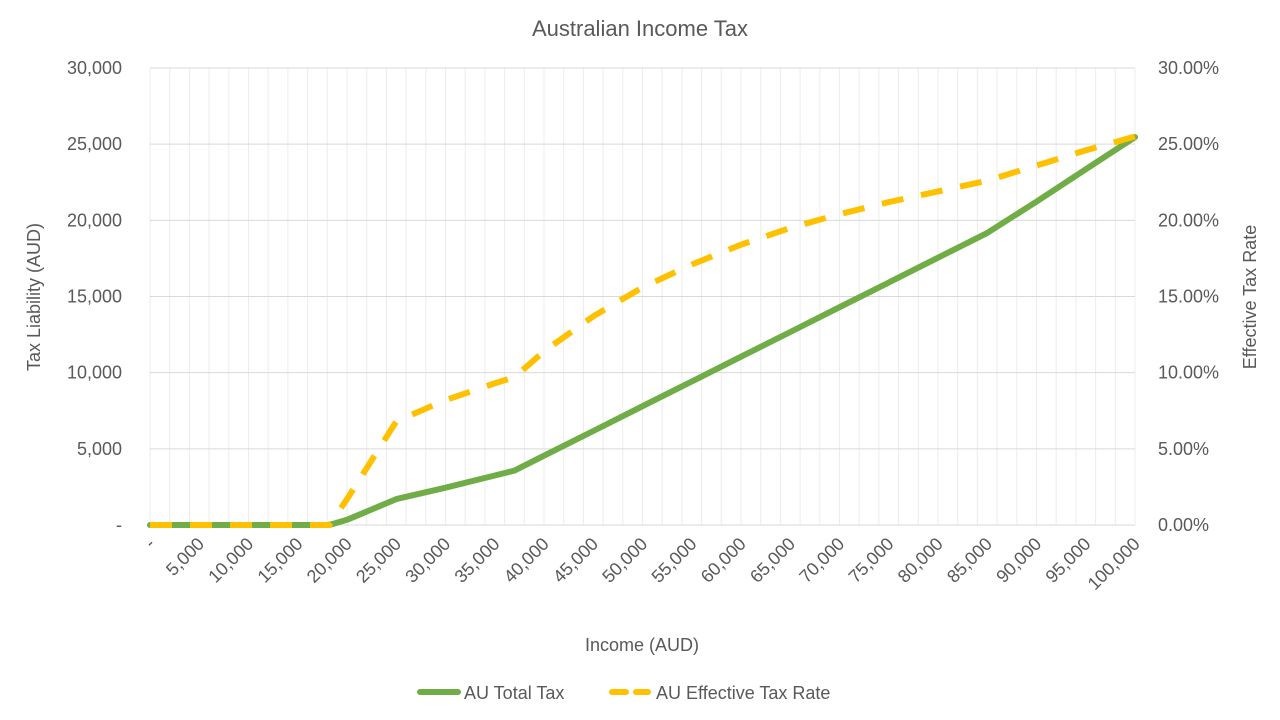 The image size is (1280, 720). Describe the element at coordinates (624, 560) in the screenshot. I see `x-tick-label: 50,000` at that location.